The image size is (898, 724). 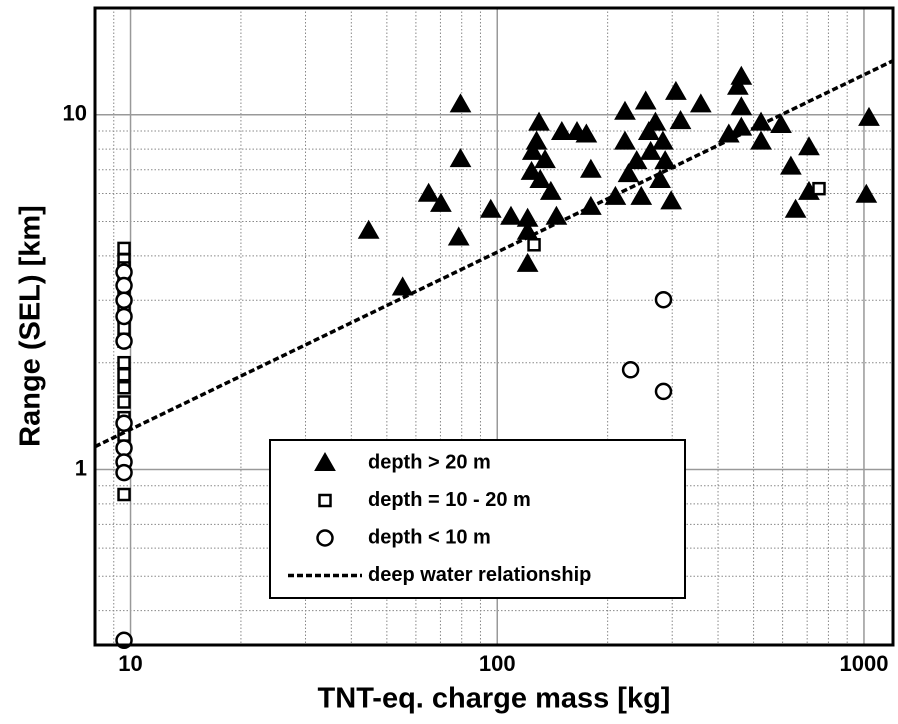 I want to click on legend-box, so click(x=477, y=519).